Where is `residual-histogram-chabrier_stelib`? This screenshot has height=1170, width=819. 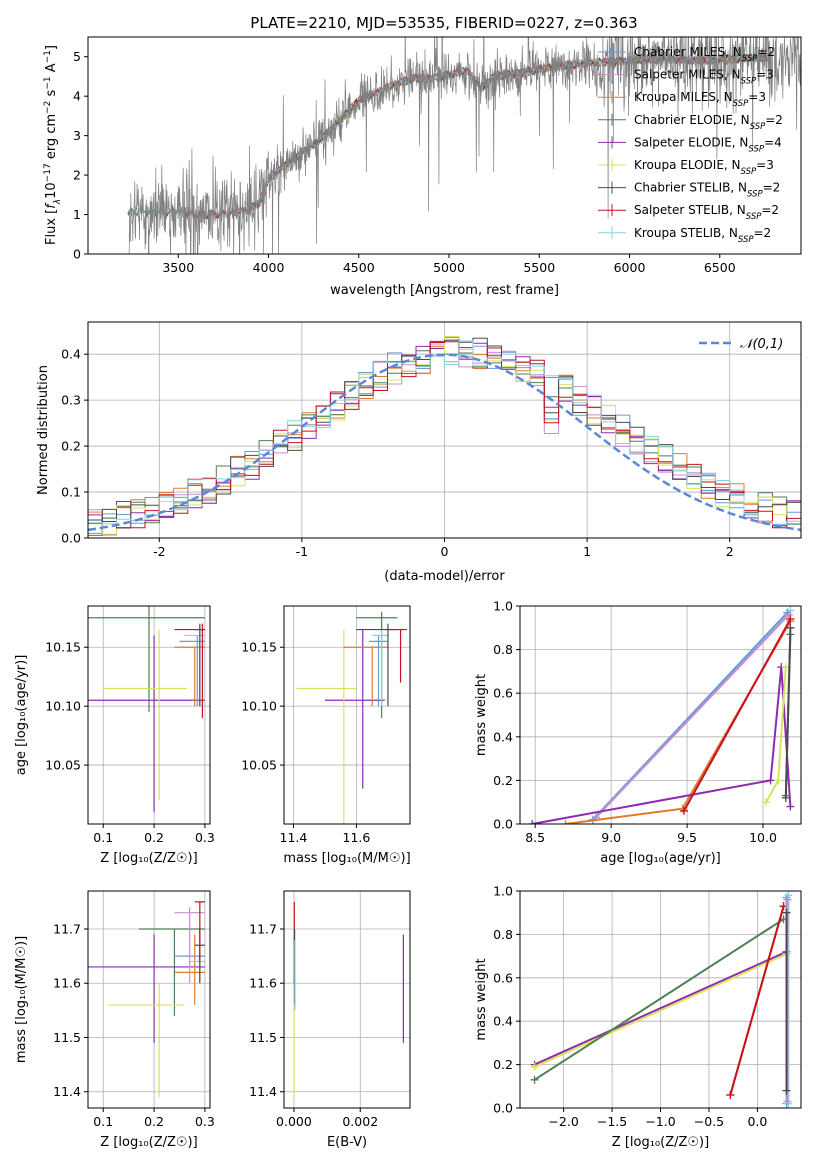
residual-histogram-chabrier_stelib is located at coordinates (444, 433).